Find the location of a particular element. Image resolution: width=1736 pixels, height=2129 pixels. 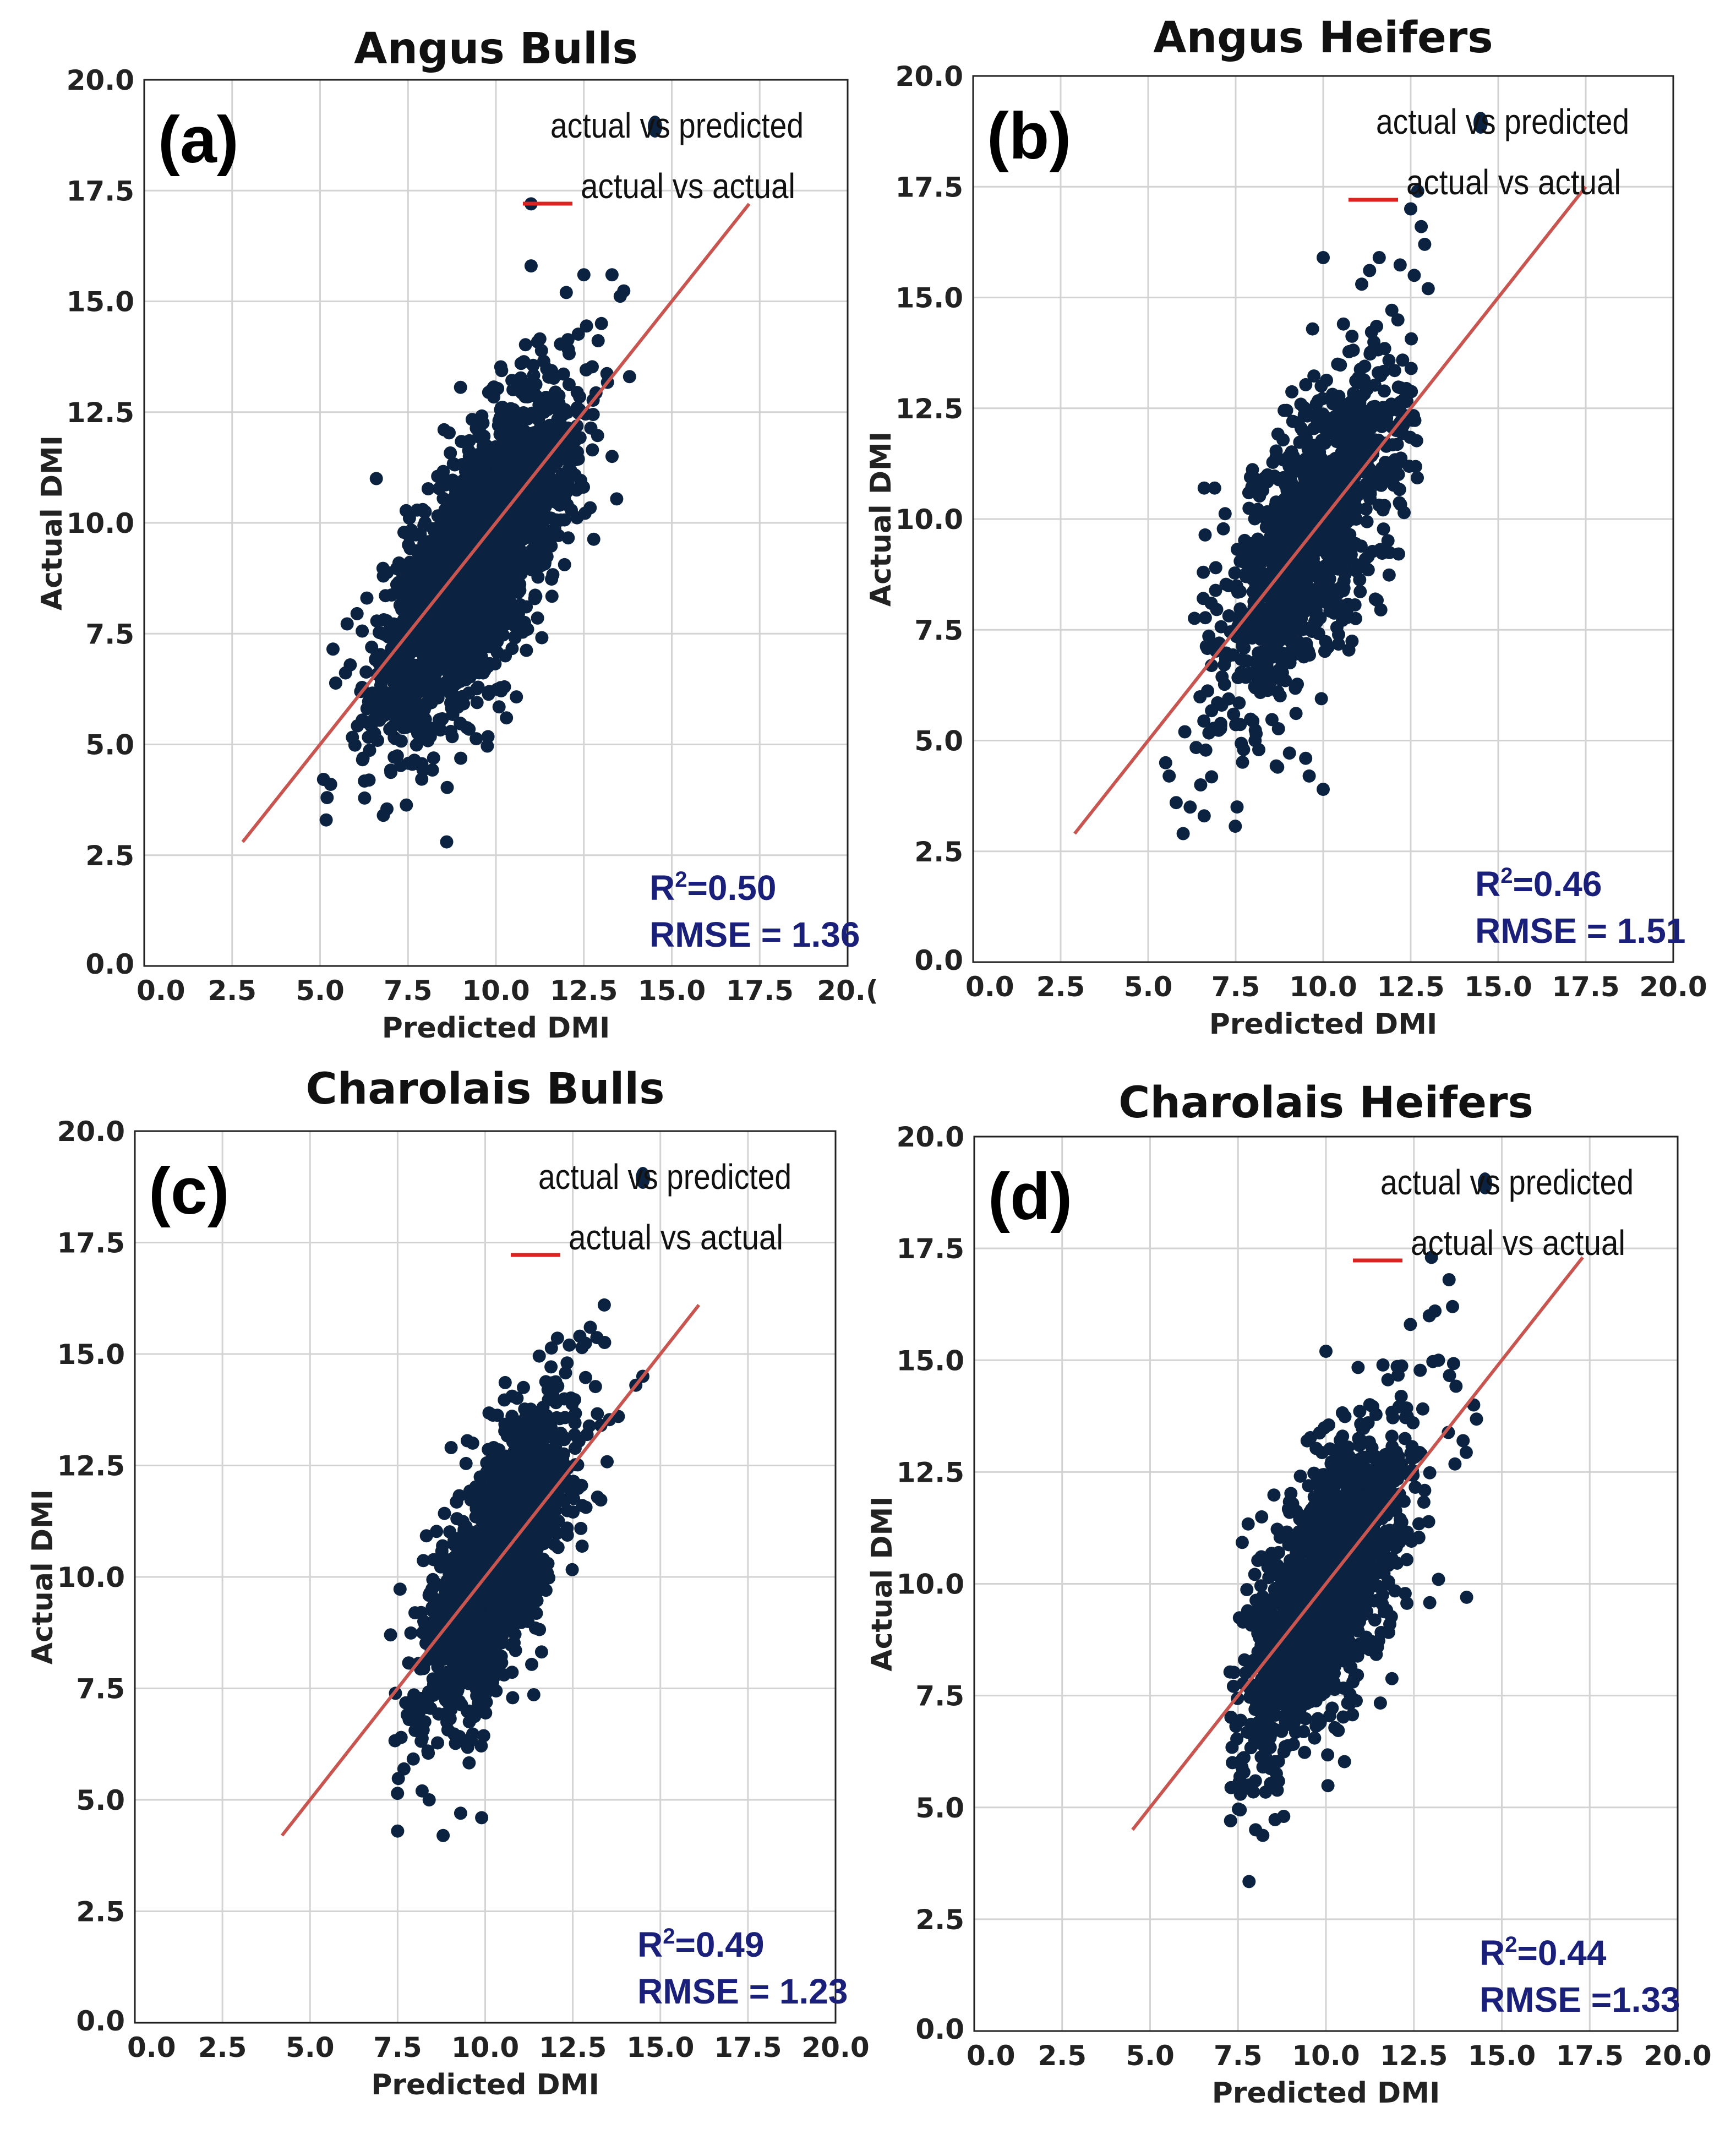

x-tick-label: 0.0 is located at coordinates (990, 987).